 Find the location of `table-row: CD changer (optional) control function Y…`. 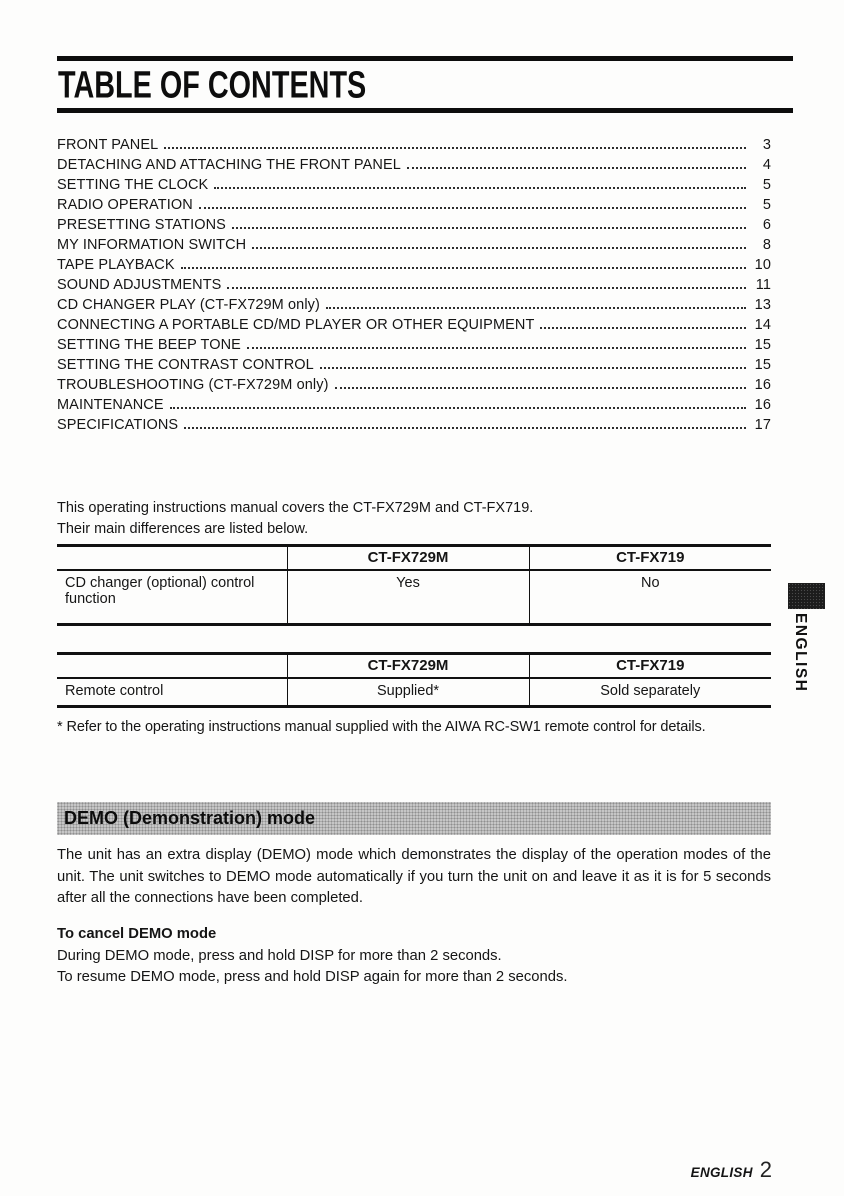

table-row: CD changer (optional) control function Y… is located at coordinates (414, 597).